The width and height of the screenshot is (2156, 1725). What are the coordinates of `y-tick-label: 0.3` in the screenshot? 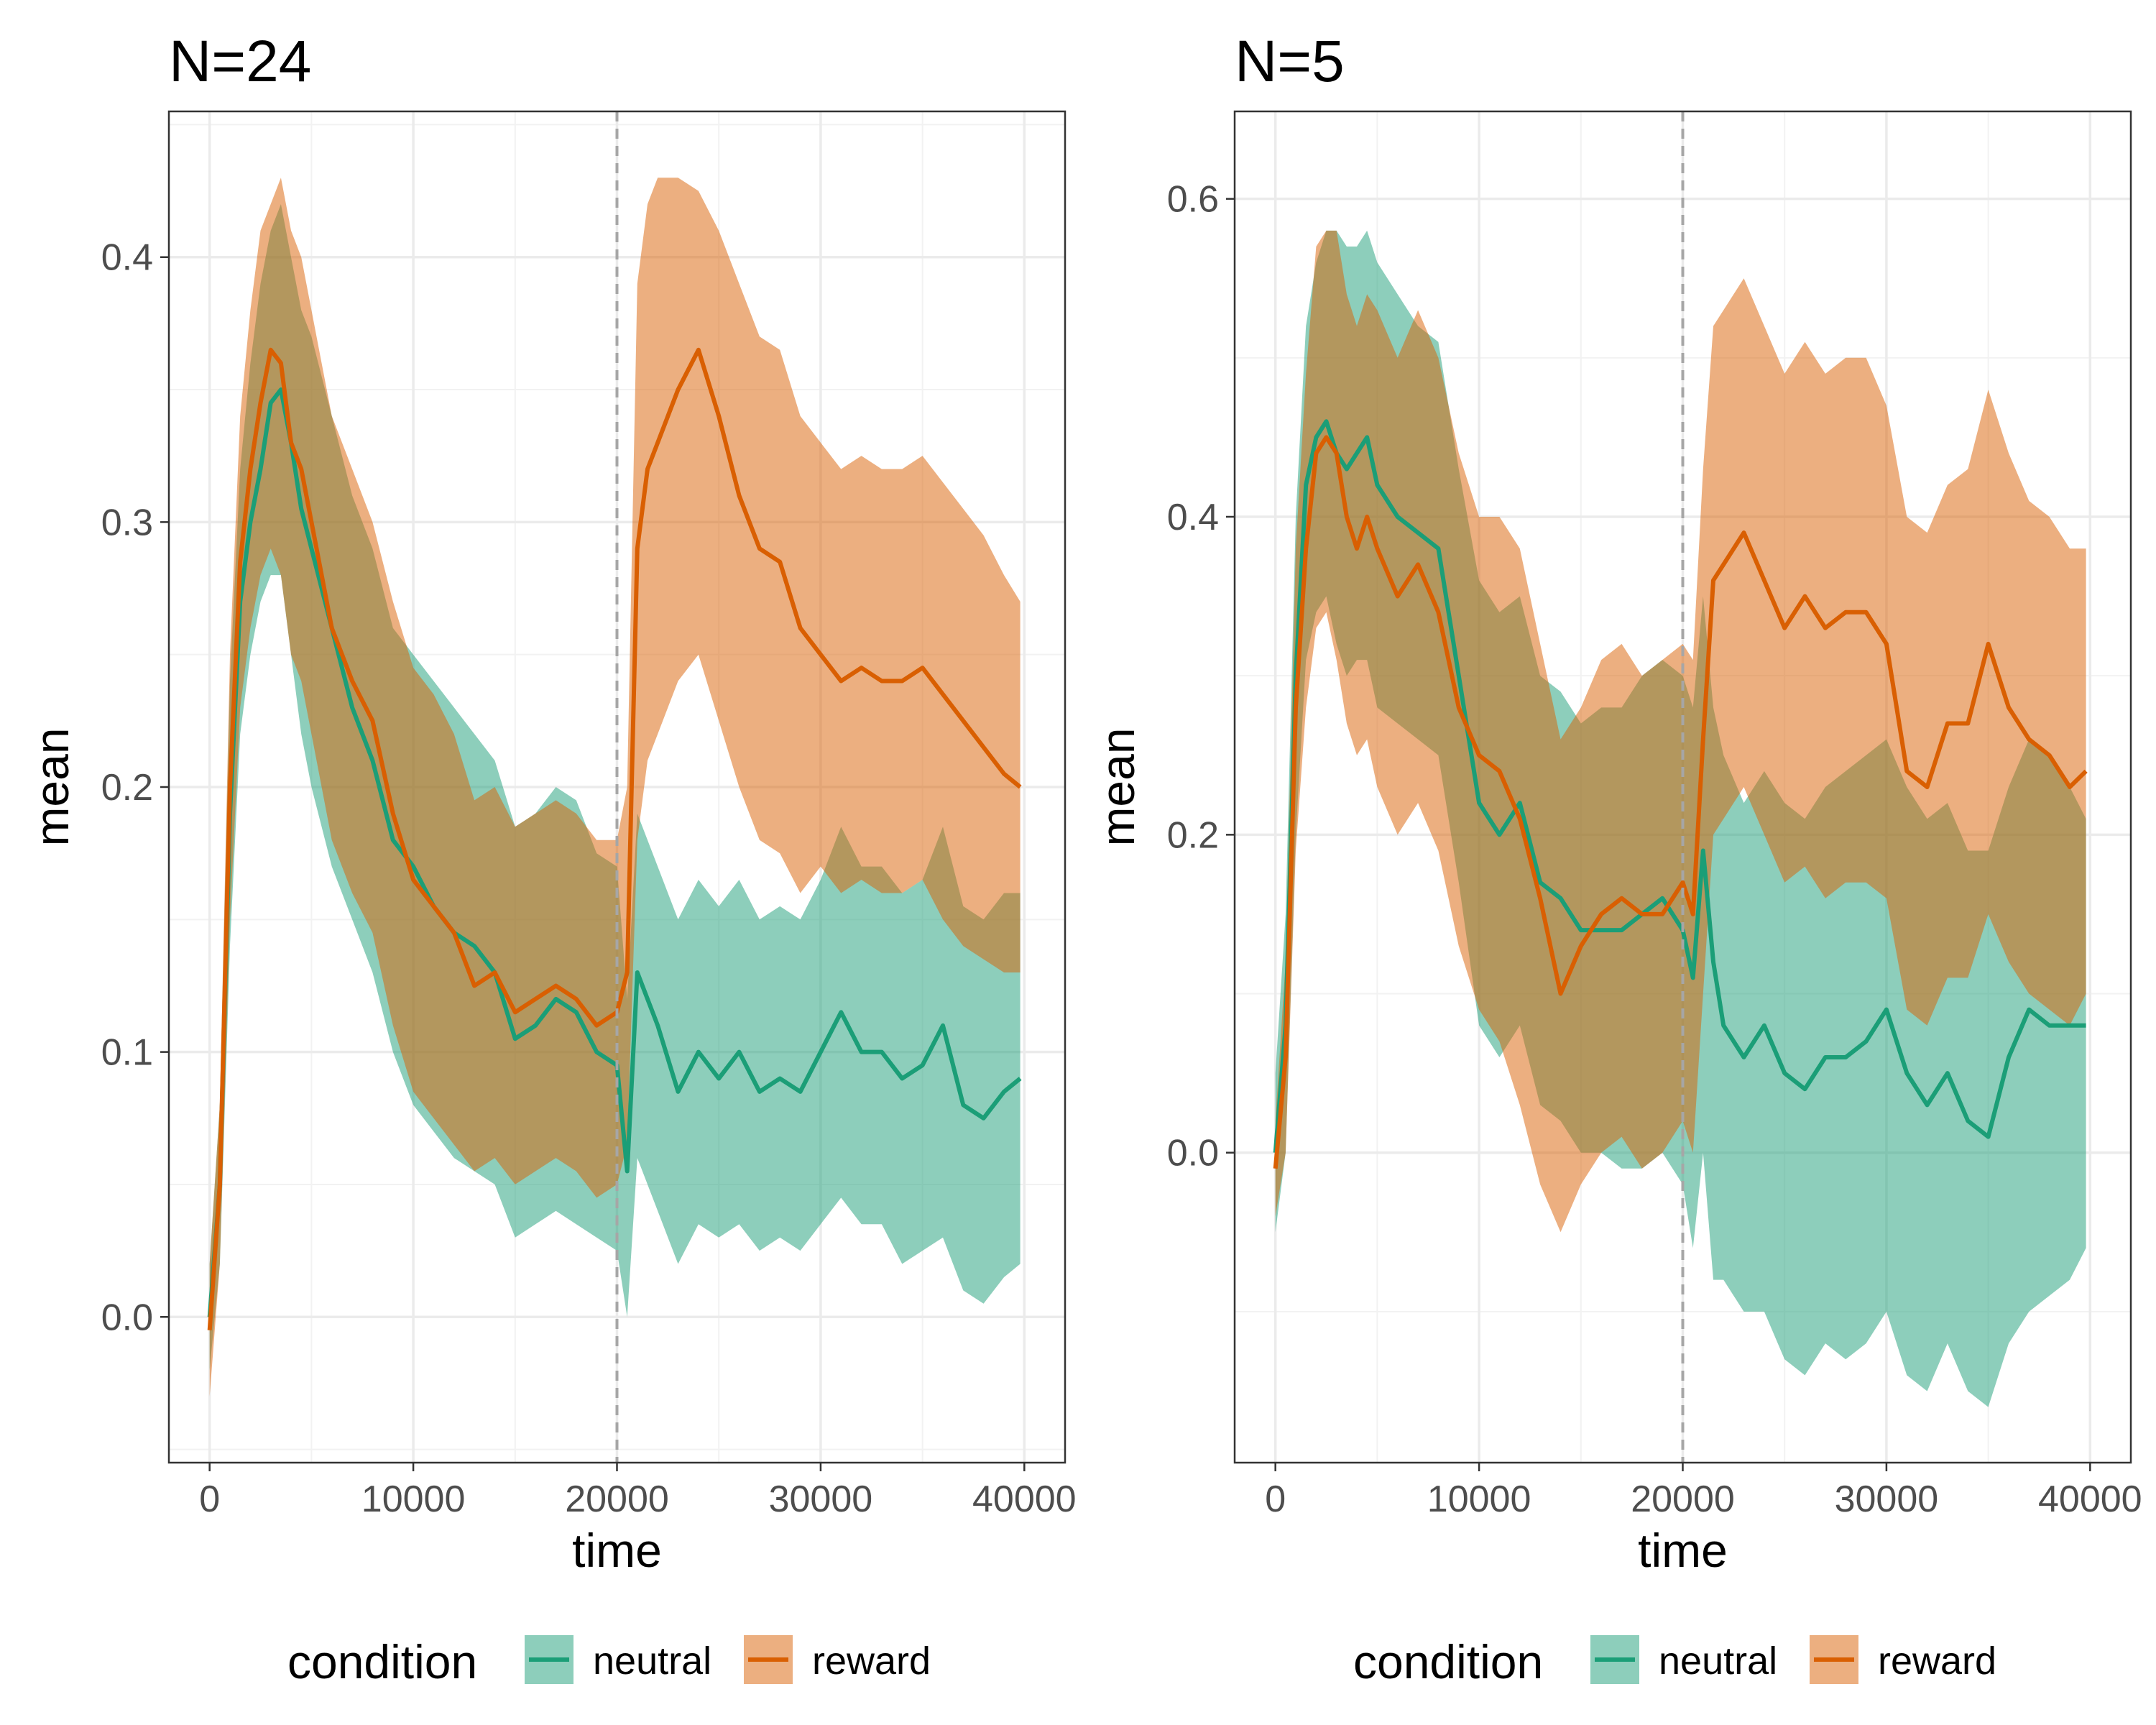 It's located at (127, 522).